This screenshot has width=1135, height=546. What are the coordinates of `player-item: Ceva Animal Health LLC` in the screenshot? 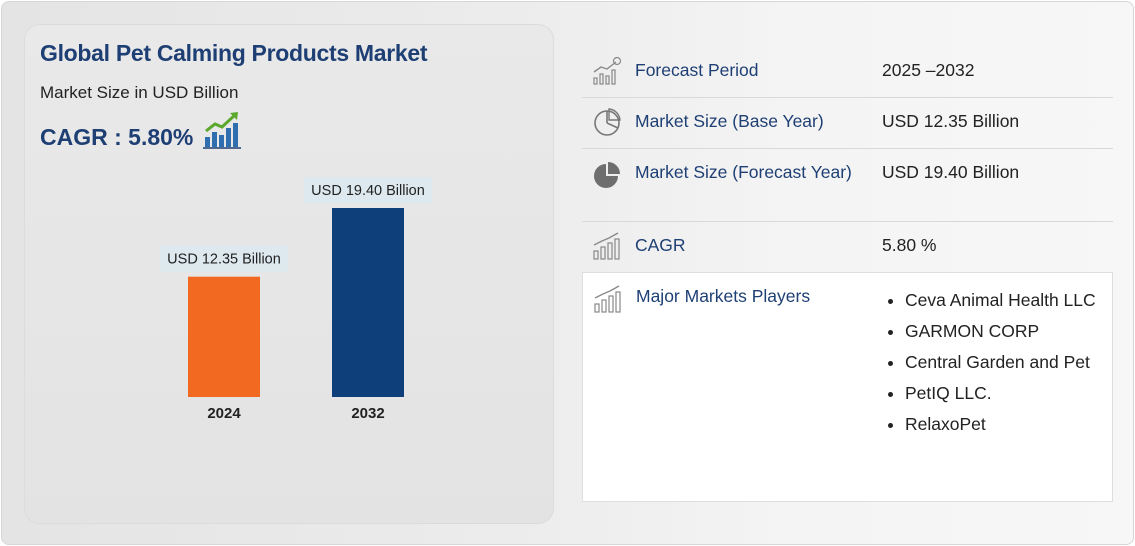 It's located at (1007, 300).